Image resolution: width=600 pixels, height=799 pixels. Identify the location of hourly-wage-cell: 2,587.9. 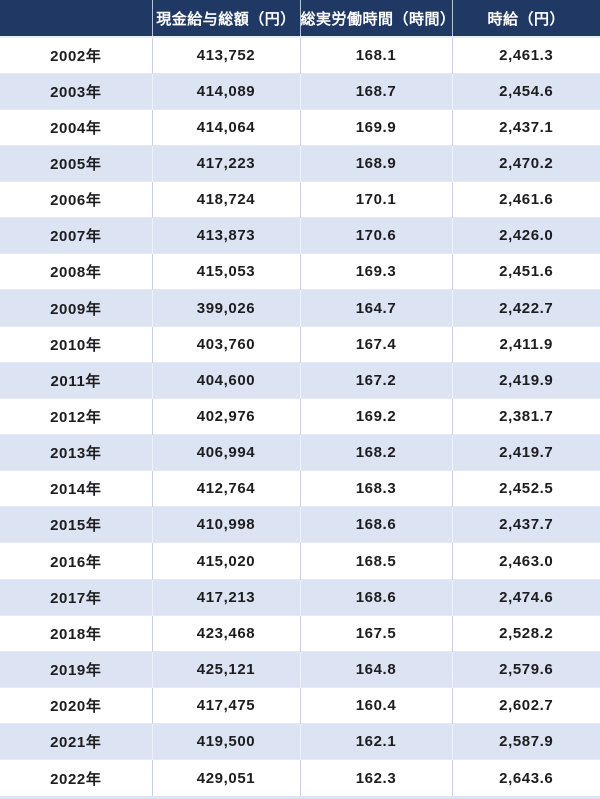
(526, 741).